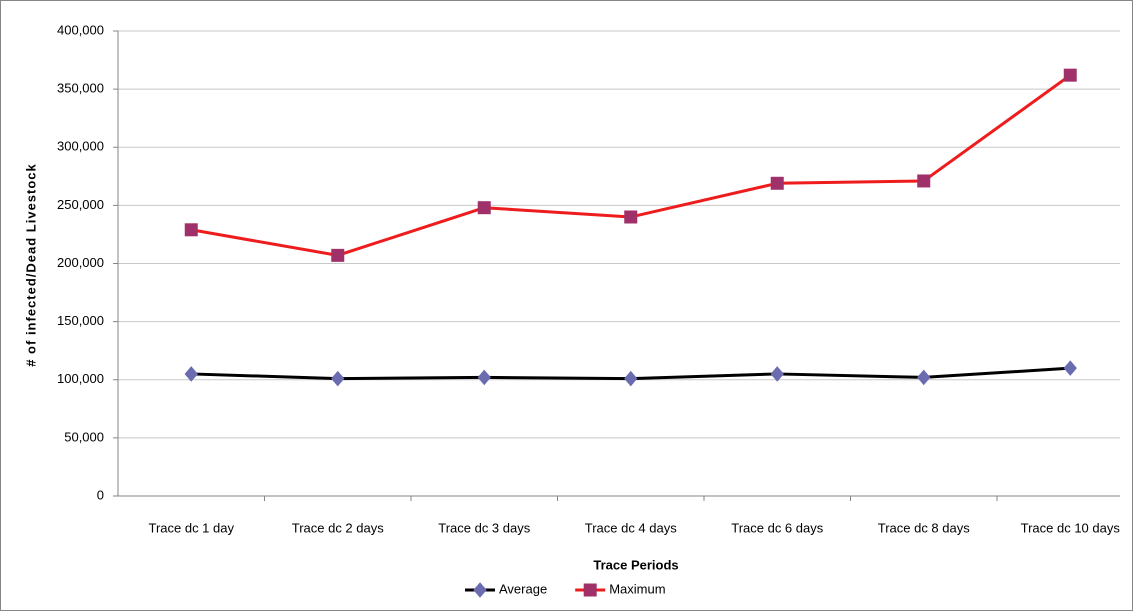  I want to click on y-tick-label: 300,000, so click(80, 146).